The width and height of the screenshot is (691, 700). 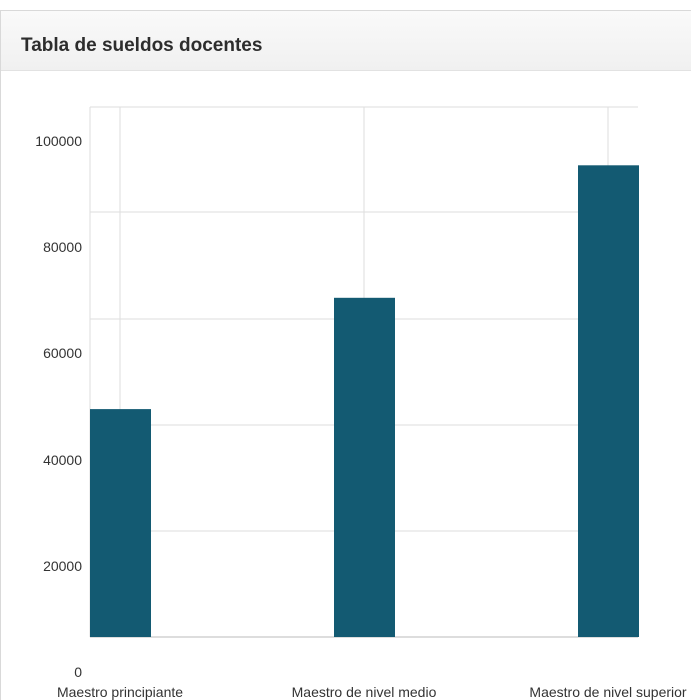 What do you see at coordinates (62, 460) in the screenshot?
I see `y-tick-label: 40000` at bounding box center [62, 460].